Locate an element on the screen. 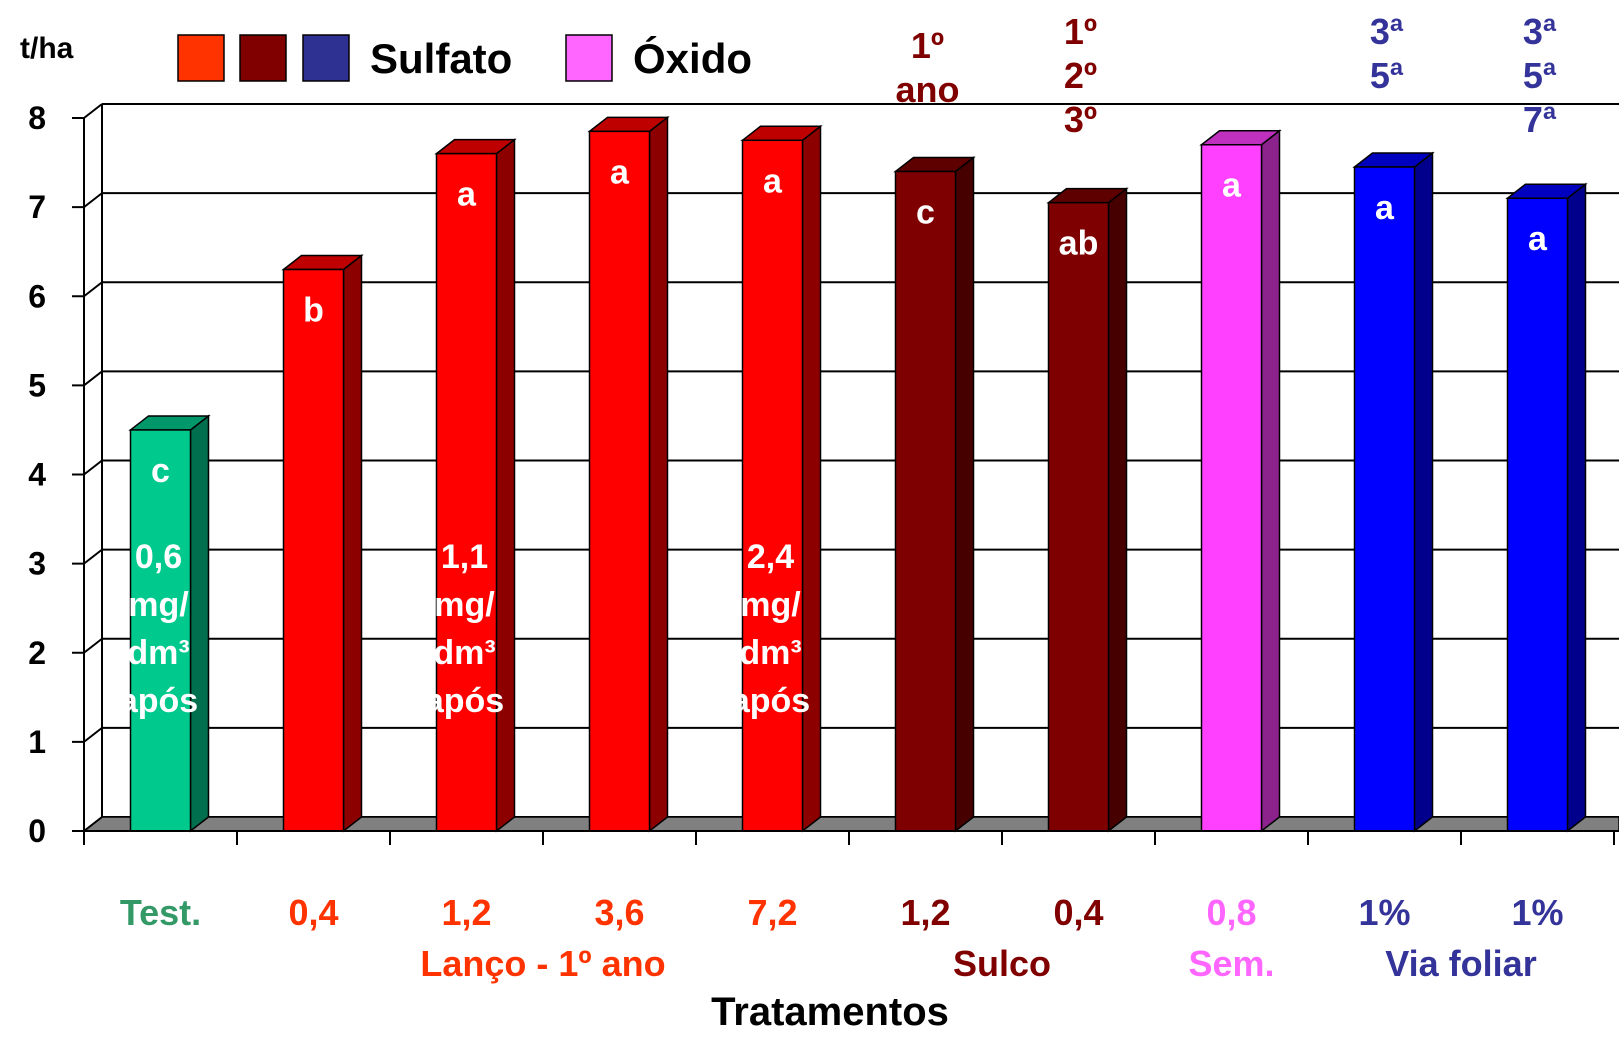  timing-annotation-line: 2º is located at coordinates (1080, 75).